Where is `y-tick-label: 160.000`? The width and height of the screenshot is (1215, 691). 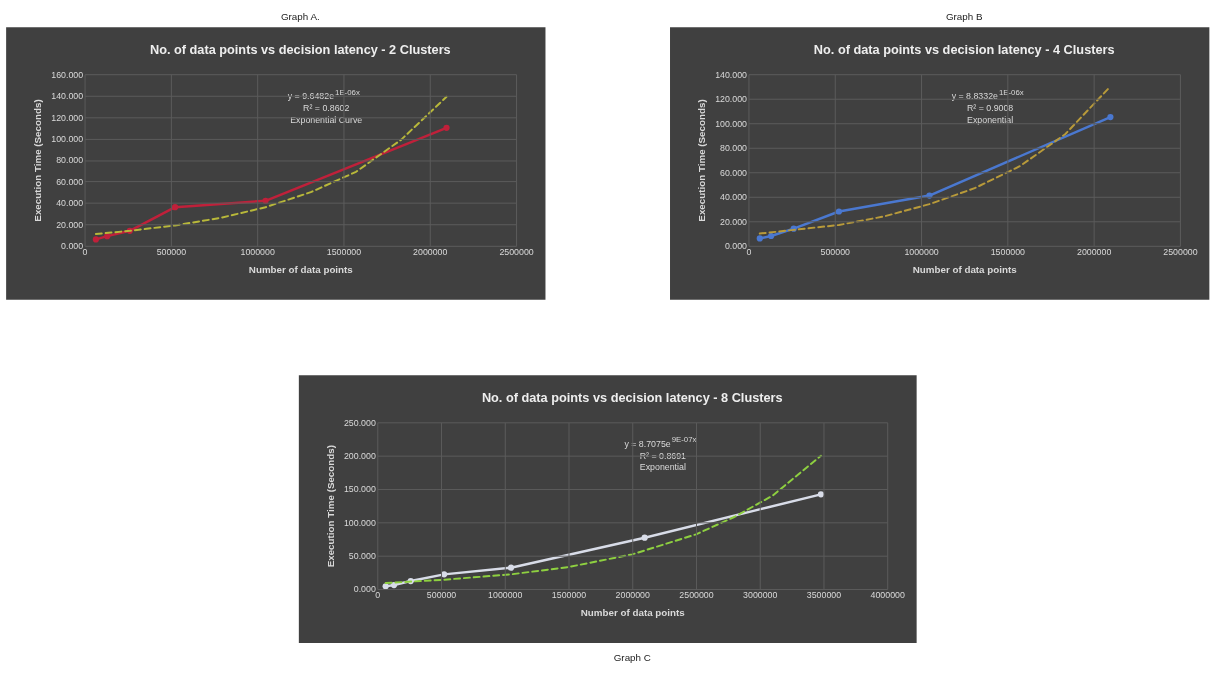 y-tick-label: 160.000 is located at coordinates (67, 74).